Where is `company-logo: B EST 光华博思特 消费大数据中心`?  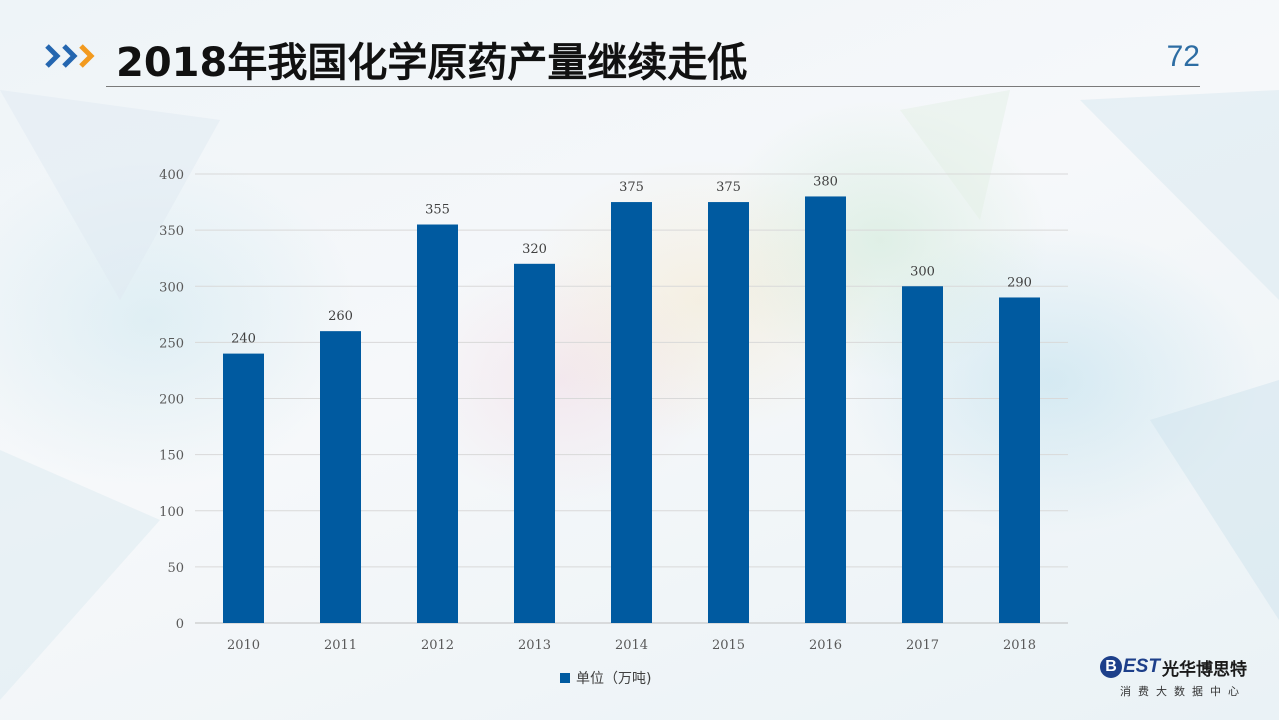
company-logo: B EST 光华博思特 消费大数据中心 is located at coordinates (1182, 678).